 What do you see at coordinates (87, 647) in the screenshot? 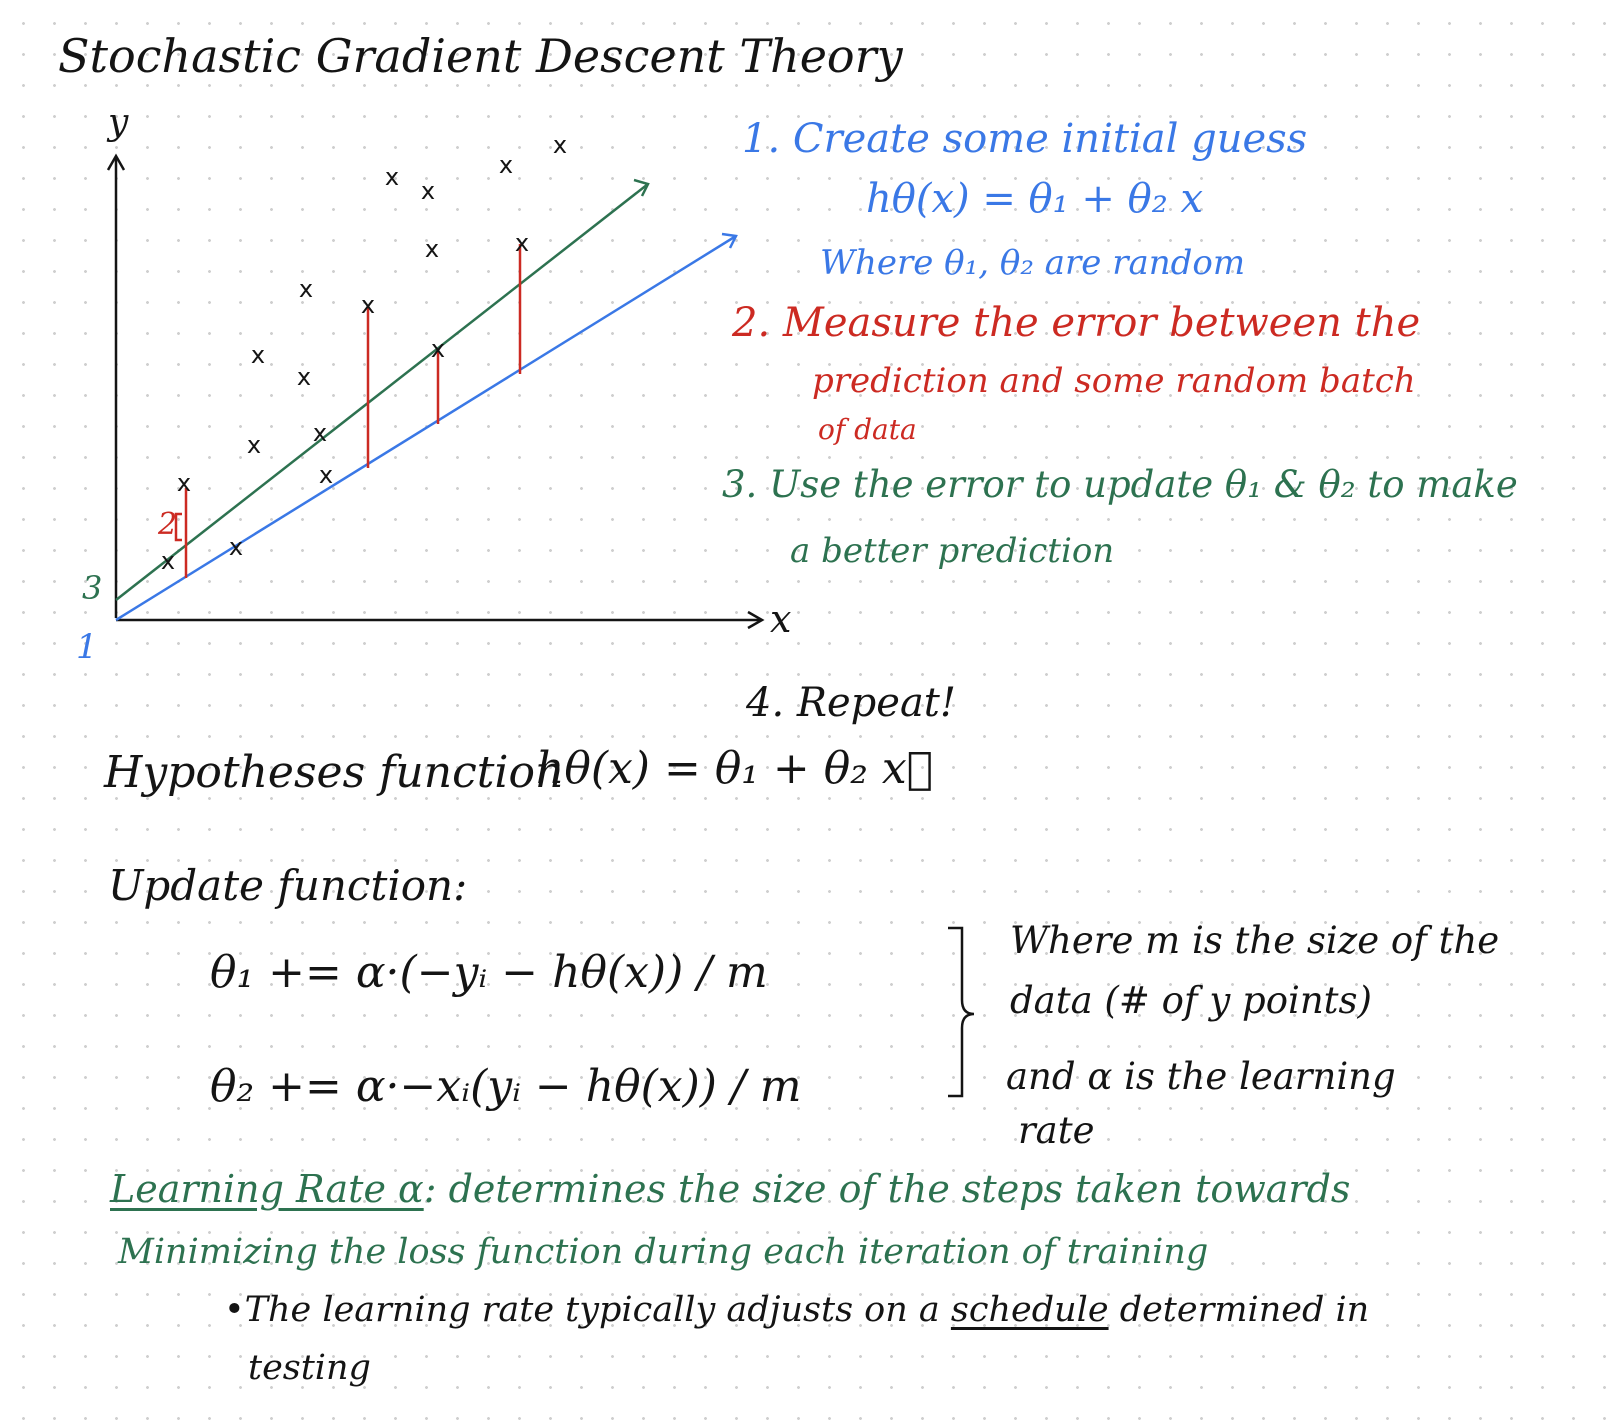
I see `blue-intercept-label: 1` at bounding box center [87, 647].